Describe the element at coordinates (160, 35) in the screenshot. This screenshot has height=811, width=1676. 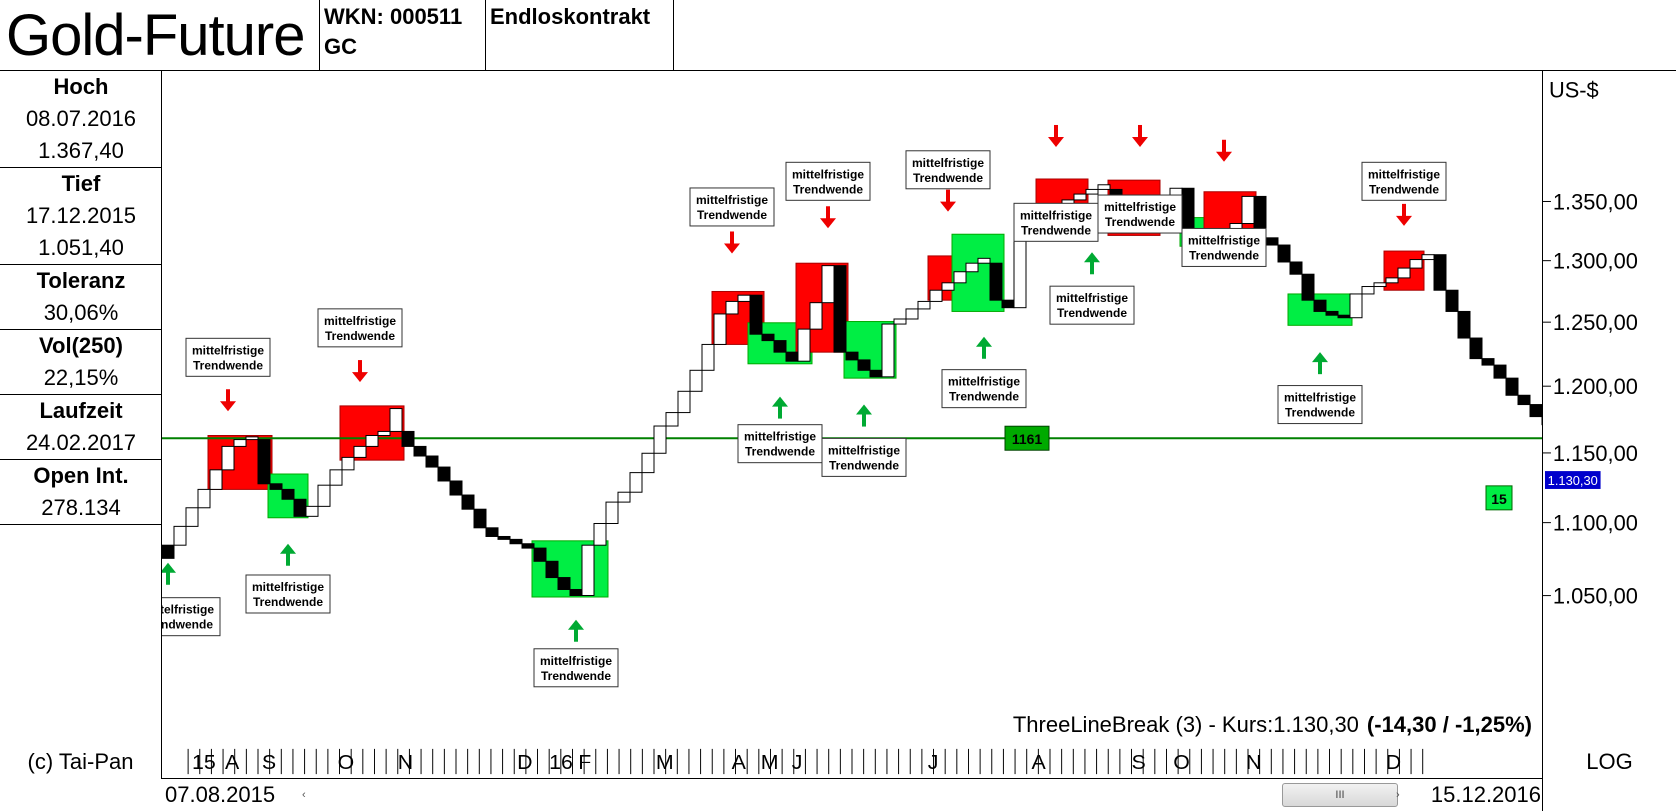
I see `instrument-title: Gold-Future` at that location.